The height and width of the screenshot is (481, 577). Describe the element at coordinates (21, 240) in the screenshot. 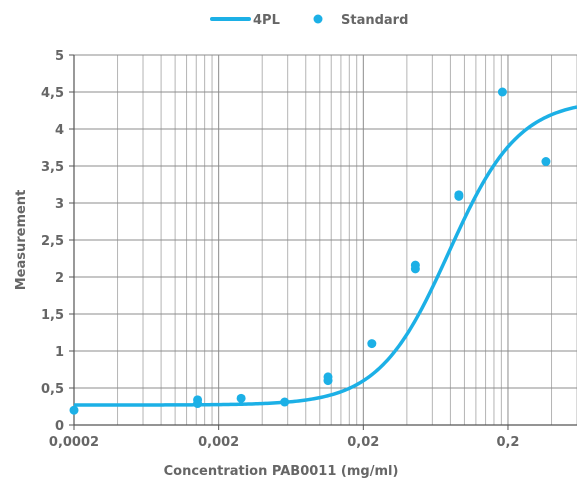

I see `y-axis-title: Measurement` at that location.